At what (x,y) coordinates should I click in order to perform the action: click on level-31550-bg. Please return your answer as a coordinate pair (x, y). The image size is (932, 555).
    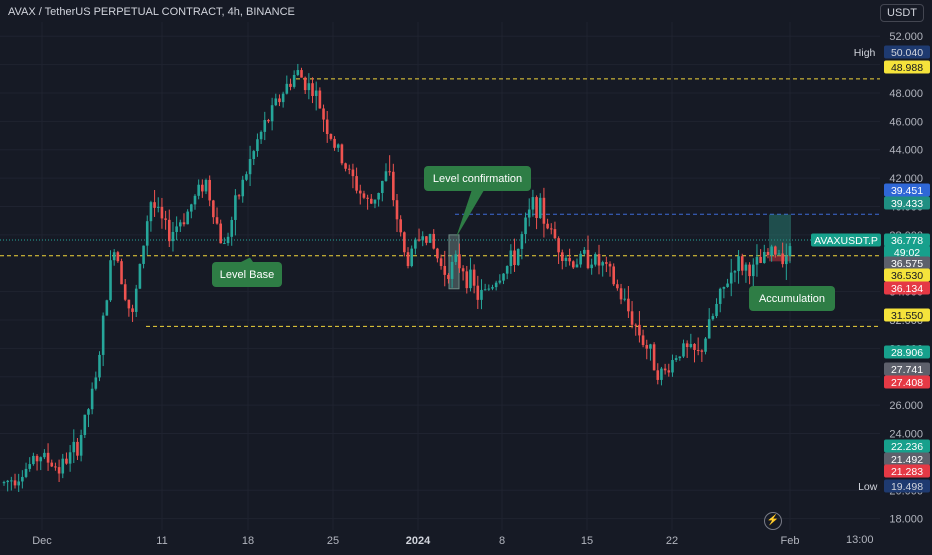
    Looking at the image, I should click on (907, 315).